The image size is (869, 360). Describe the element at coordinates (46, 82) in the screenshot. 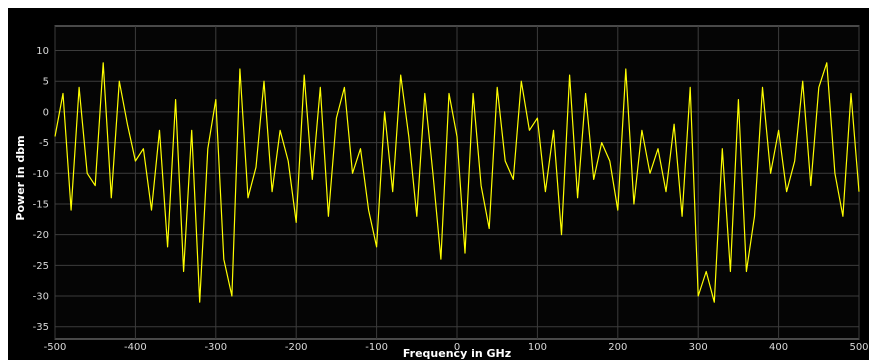

I see `y-tick-label: 5` at that location.